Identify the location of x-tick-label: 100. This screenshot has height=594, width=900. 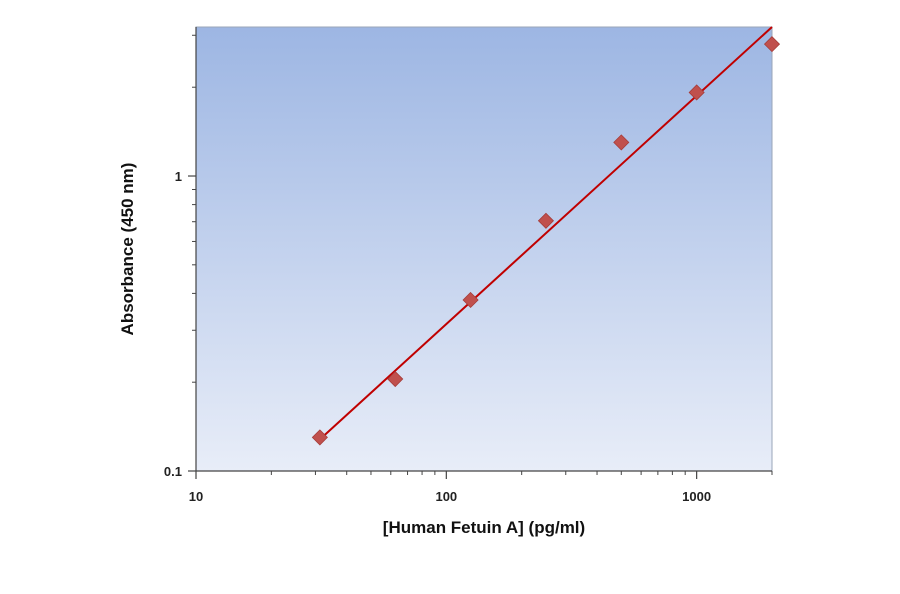
(446, 496).